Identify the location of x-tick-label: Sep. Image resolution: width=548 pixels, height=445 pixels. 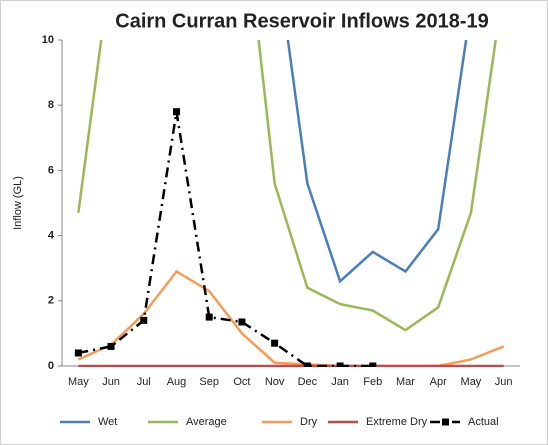
(209, 382).